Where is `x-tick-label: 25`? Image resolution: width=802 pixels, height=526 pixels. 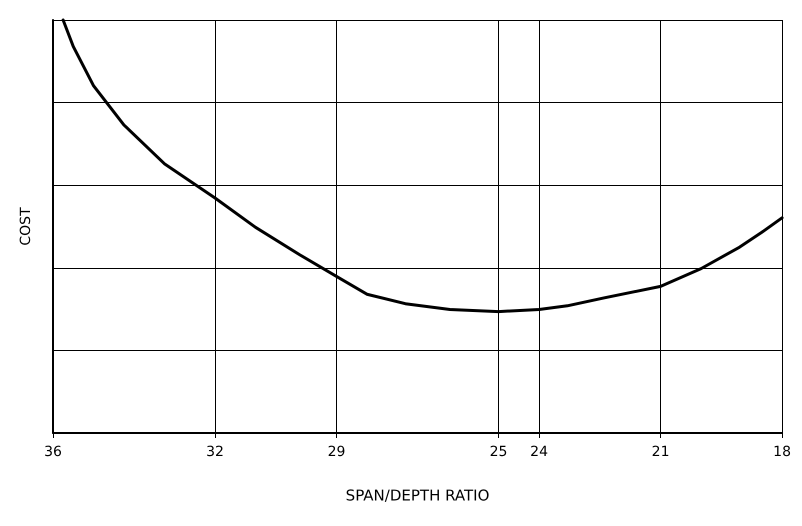 x-tick-label: 25 is located at coordinates (499, 452).